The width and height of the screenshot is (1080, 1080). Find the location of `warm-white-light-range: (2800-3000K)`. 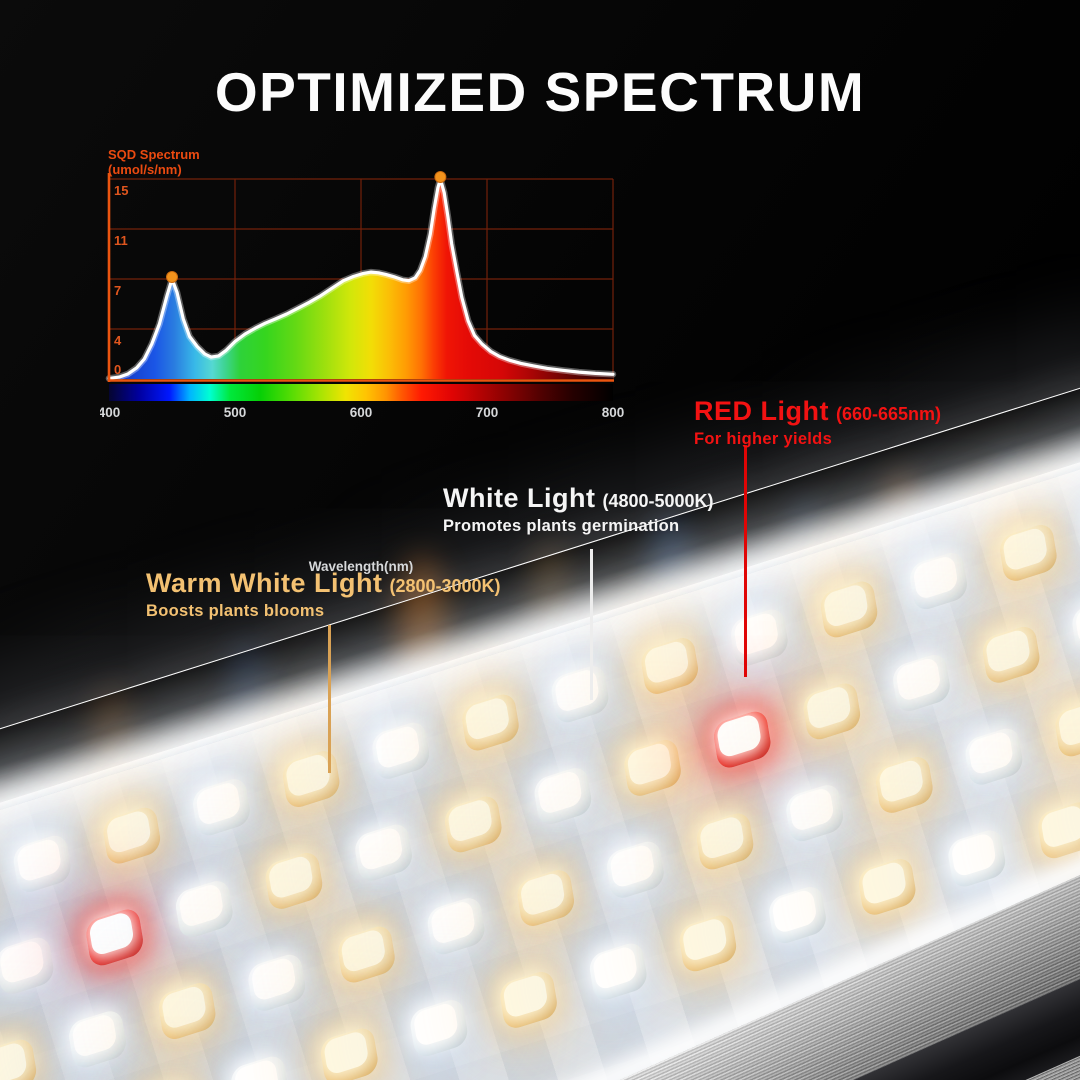

warm-white-light-range: (2800-3000K) is located at coordinates (445, 586).